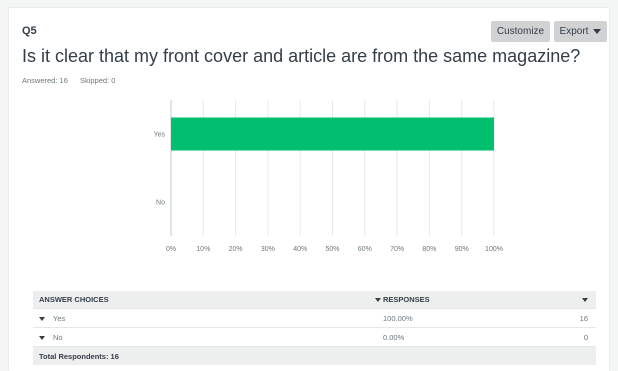 The height and width of the screenshot is (371, 618). What do you see at coordinates (314, 337) in the screenshot?
I see `table-row: No 0.00% 0` at bounding box center [314, 337].